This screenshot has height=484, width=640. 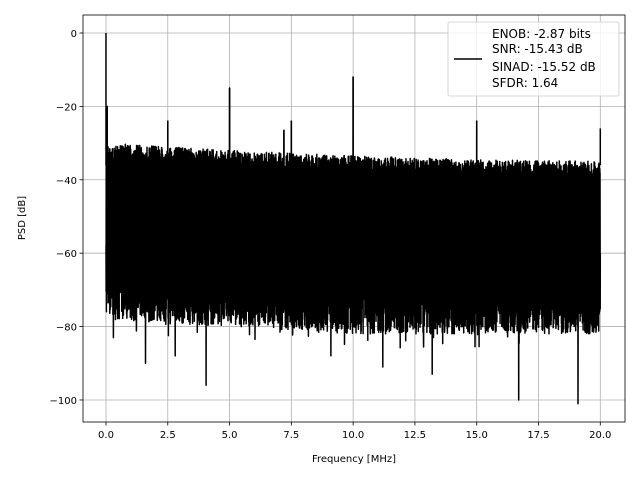 I want to click on y-tick-label: −40, so click(x=66, y=181).